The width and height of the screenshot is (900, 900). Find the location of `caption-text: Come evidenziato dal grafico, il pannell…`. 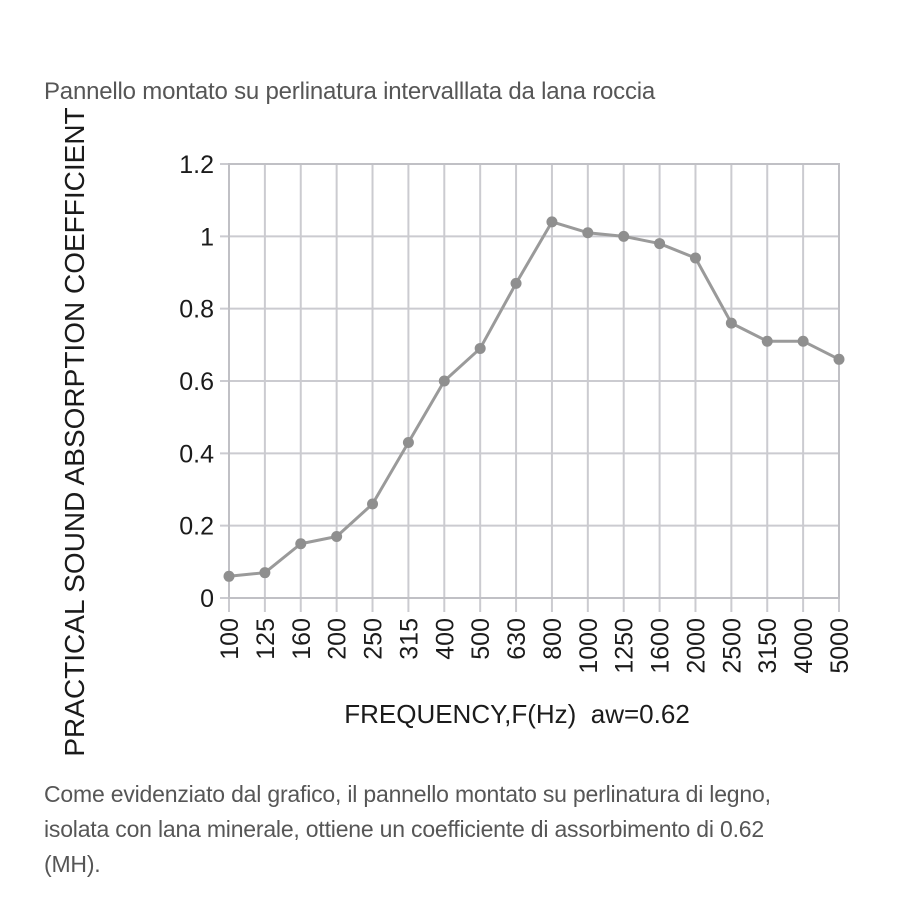

caption-text: Come evidenziato dal grafico, il pannell… is located at coordinates (407, 829).